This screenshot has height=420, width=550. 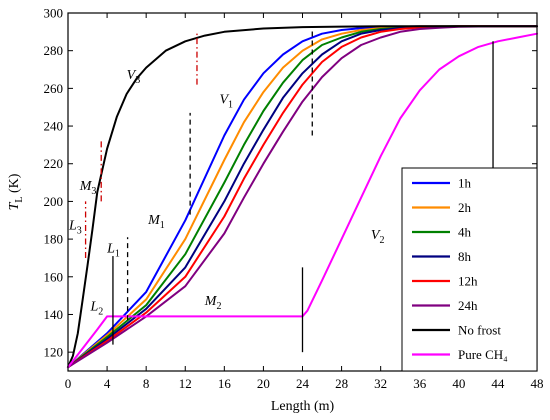 What do you see at coordinates (54, 239) in the screenshot?
I see `y-tick-label-180: 180` at bounding box center [54, 239].